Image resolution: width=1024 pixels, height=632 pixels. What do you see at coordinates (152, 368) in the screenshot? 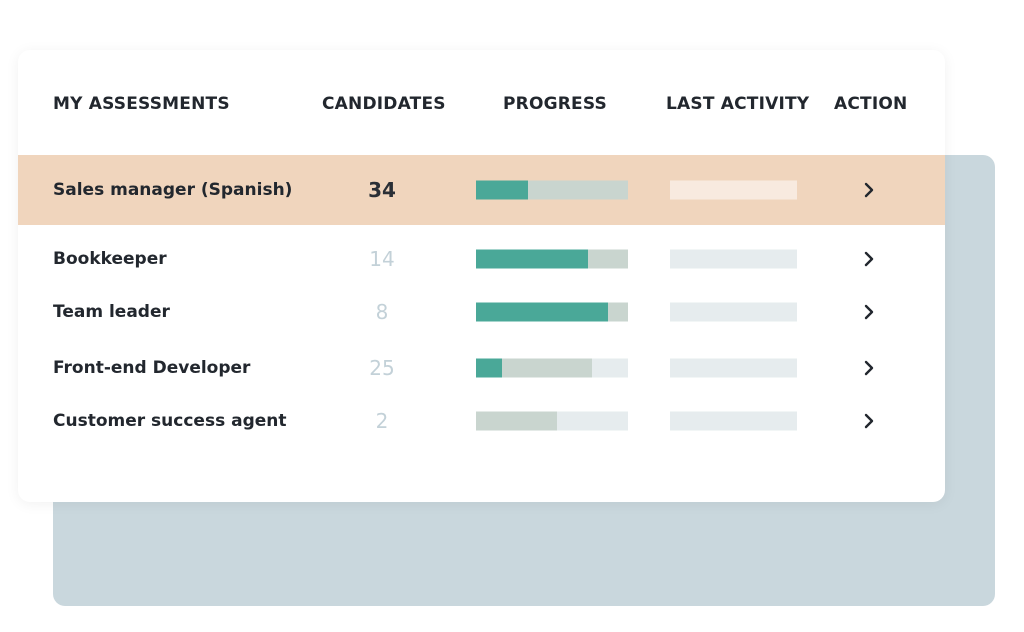
I see `assessment-title: Front-end Developer` at bounding box center [152, 368].